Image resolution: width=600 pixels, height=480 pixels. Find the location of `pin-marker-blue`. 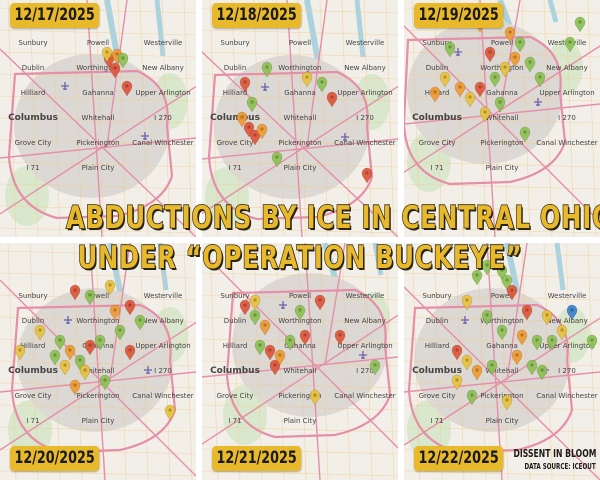

pin-marker-blue is located at coordinates (572, 312).